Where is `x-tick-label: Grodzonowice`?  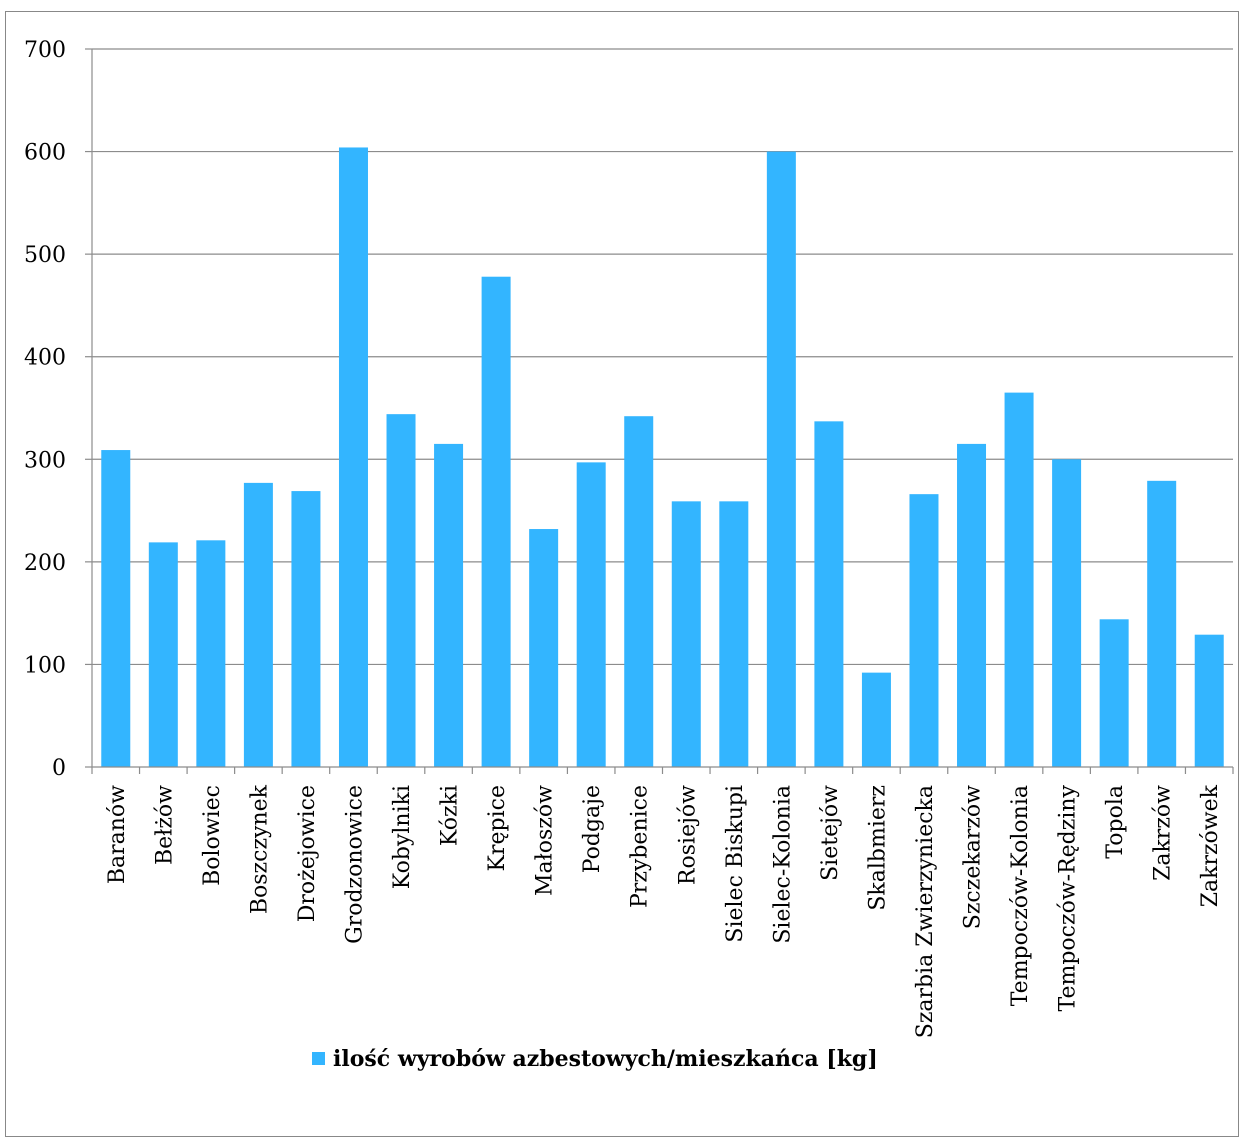
x-tick-label: Grodzonowice is located at coordinates (354, 864).